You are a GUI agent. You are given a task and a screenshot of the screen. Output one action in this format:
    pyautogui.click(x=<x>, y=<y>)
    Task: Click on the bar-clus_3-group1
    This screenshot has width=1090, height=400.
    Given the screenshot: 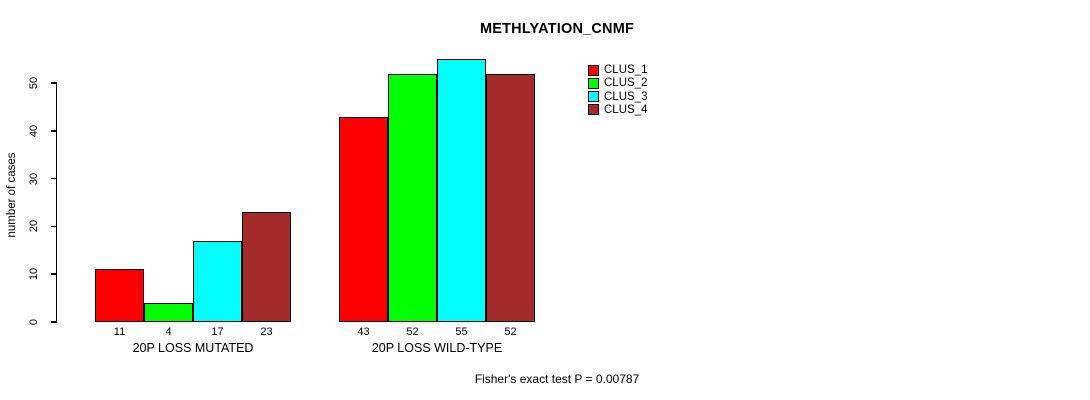 What is the action you would take?
    pyautogui.click(x=217, y=281)
    